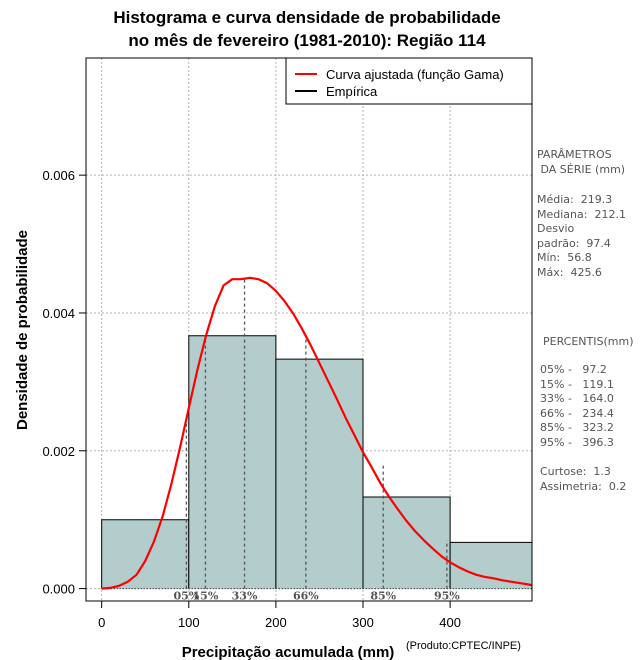  What do you see at coordinates (363, 622) in the screenshot?
I see `x-tick-label: 300` at bounding box center [363, 622].